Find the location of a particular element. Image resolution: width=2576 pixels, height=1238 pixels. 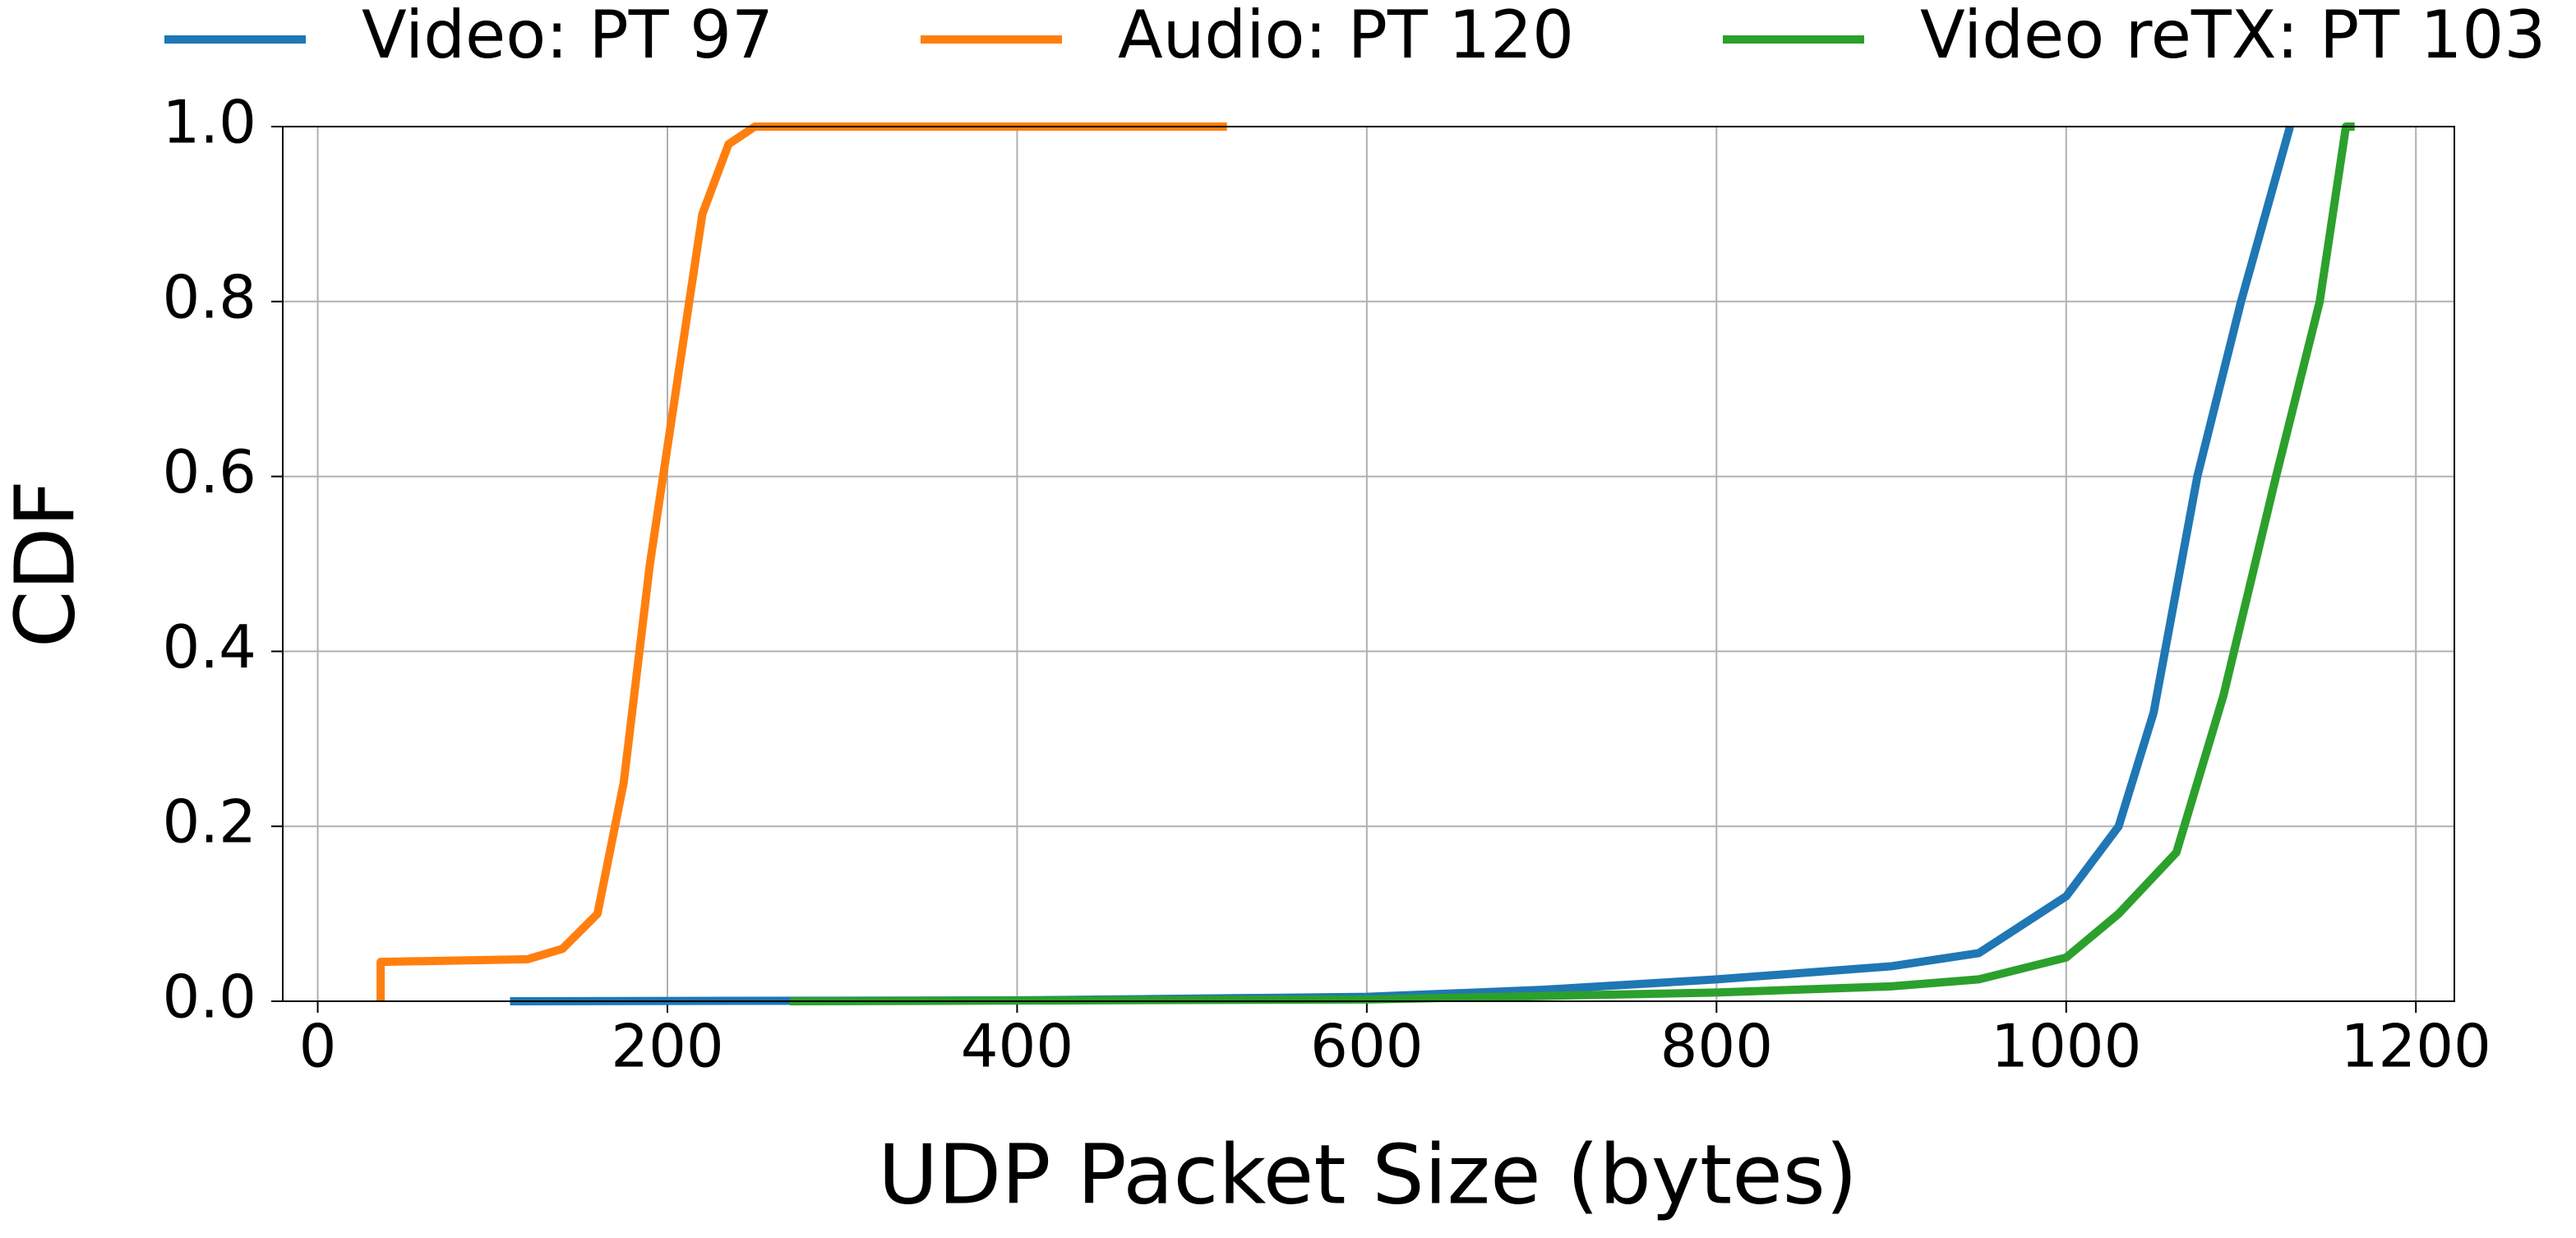

y-axis-label: CDF is located at coordinates (47, 564).